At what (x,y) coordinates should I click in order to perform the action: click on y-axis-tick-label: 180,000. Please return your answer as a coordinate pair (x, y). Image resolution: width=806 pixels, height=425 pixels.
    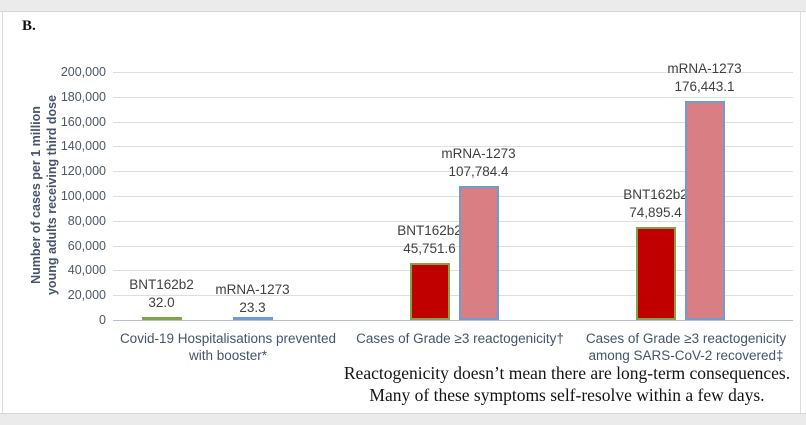
    Looking at the image, I should click on (83, 97).